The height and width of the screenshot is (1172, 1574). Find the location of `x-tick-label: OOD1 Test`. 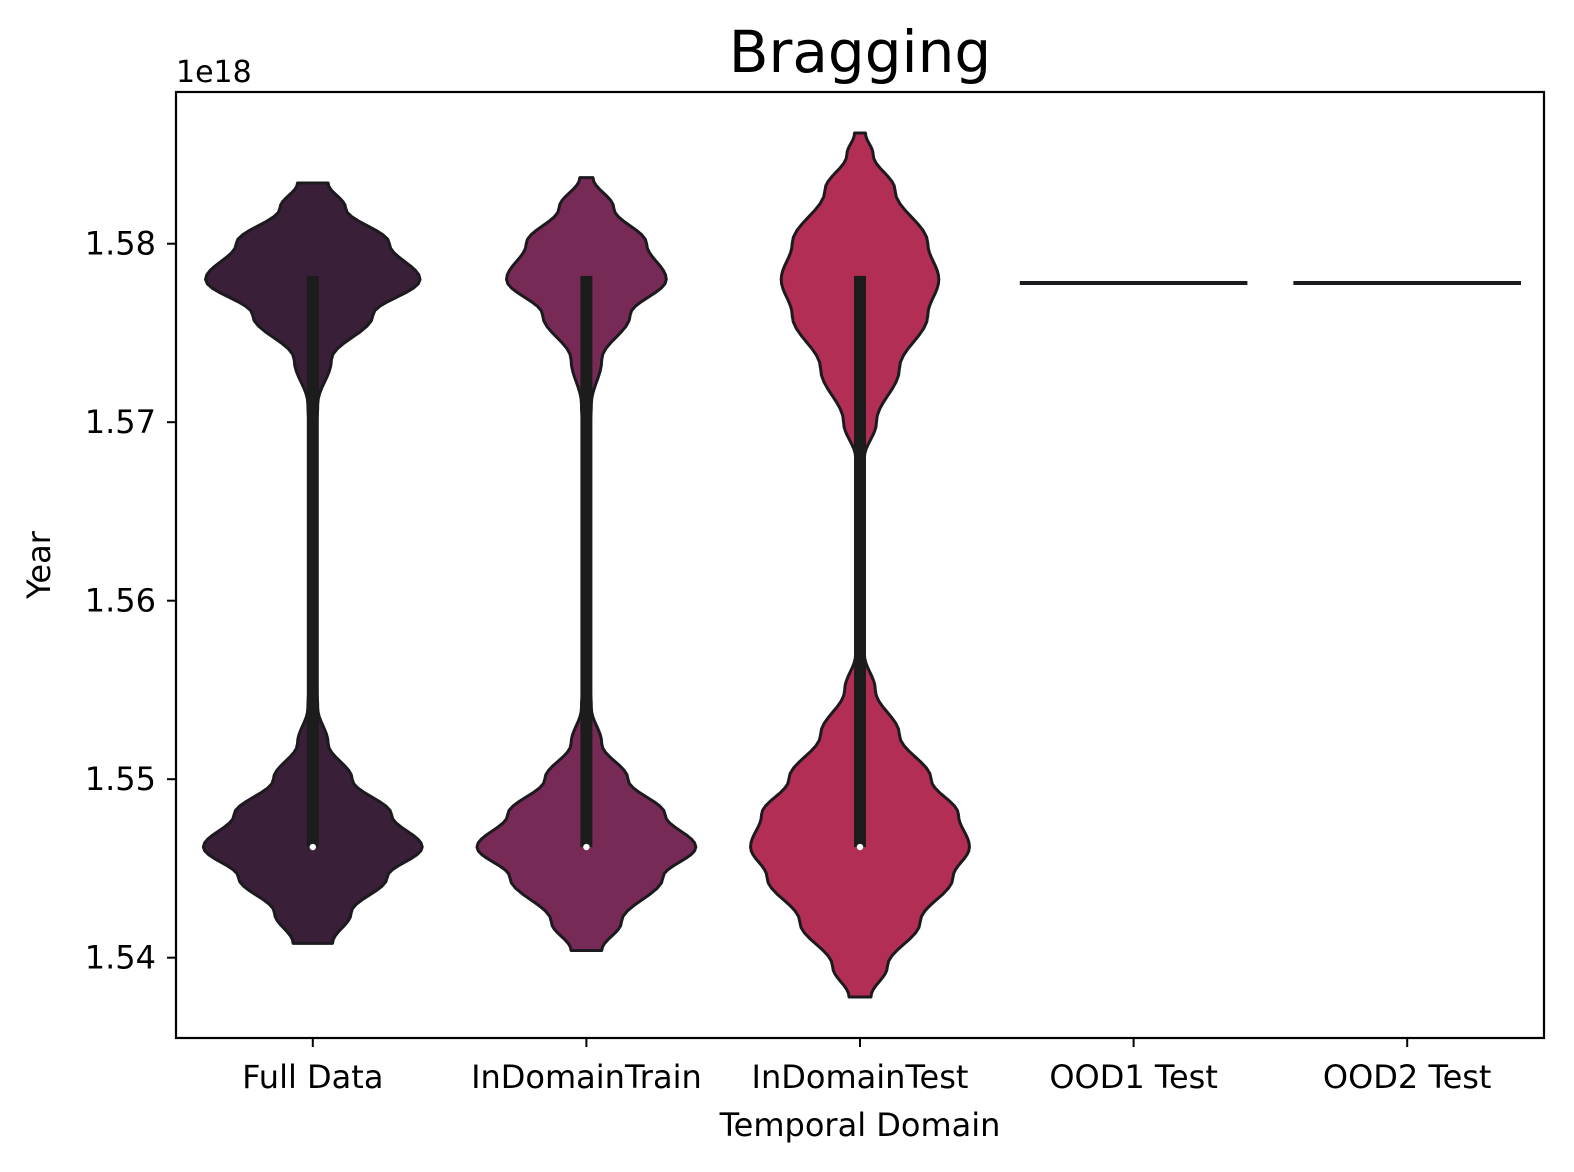

x-tick-label: OOD1 Test is located at coordinates (1133, 1077).